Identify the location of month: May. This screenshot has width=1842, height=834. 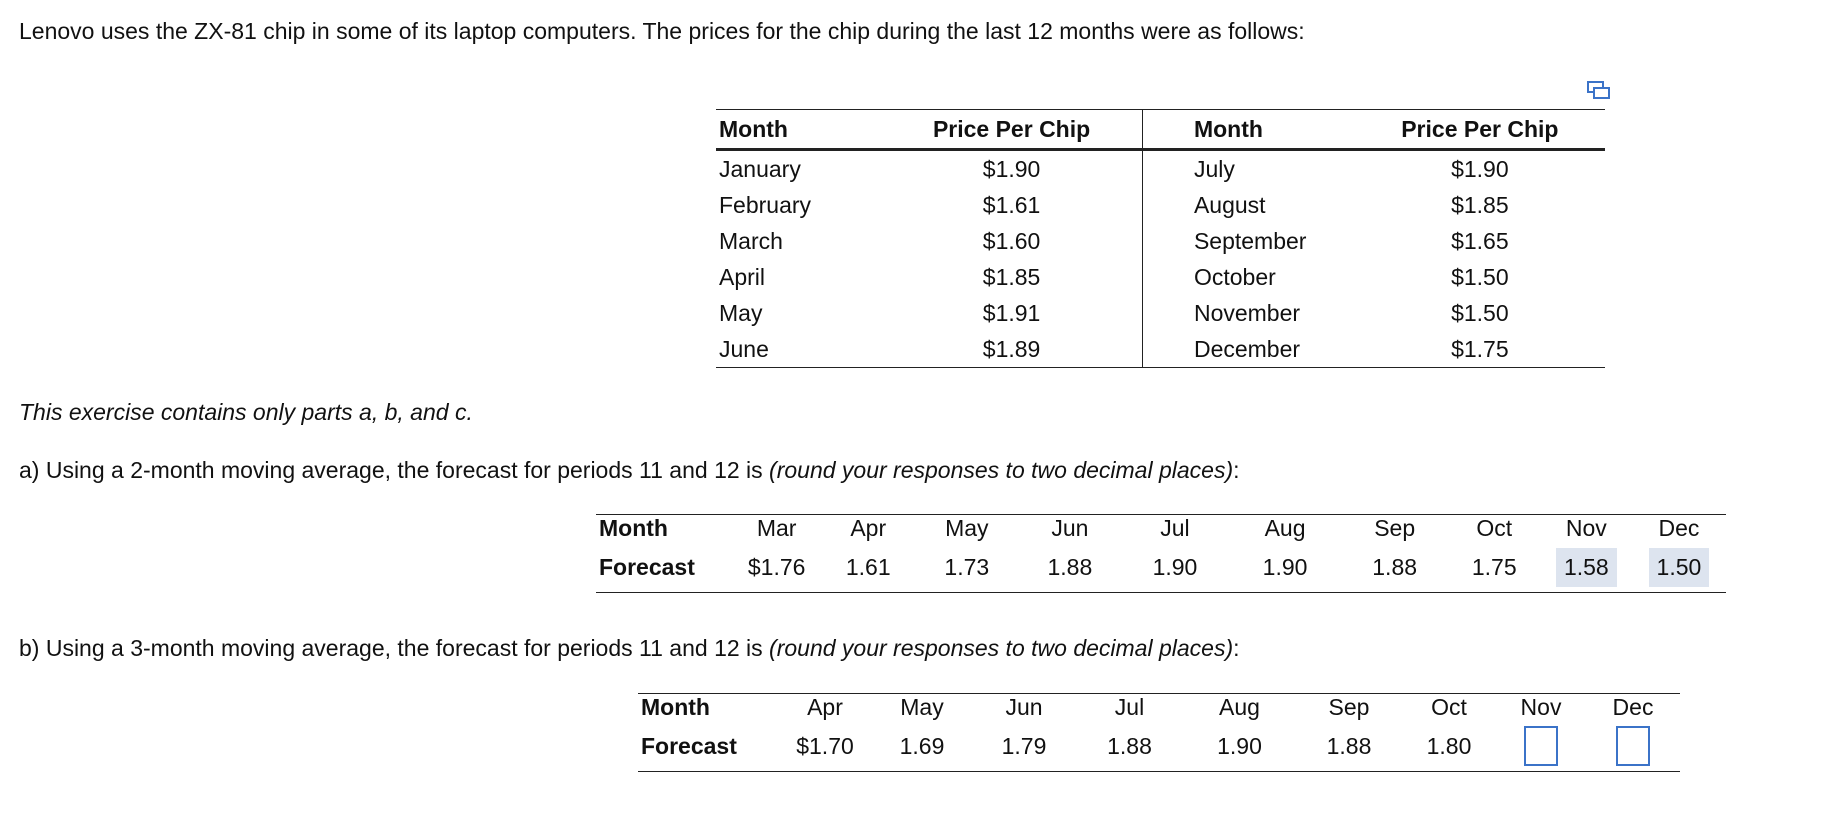
(967, 528).